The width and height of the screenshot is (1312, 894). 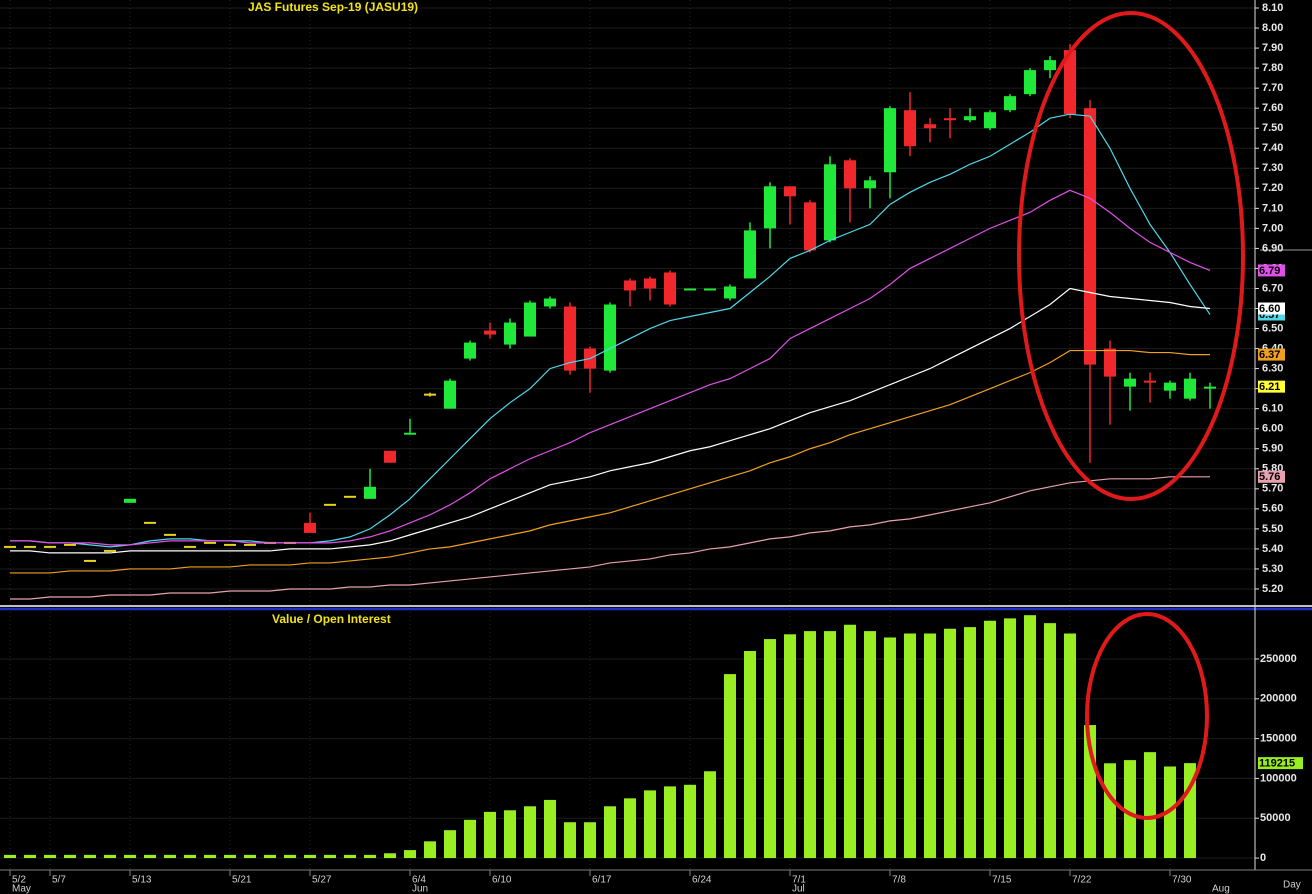 I want to click on x-month-label: Jul, so click(x=798, y=889).